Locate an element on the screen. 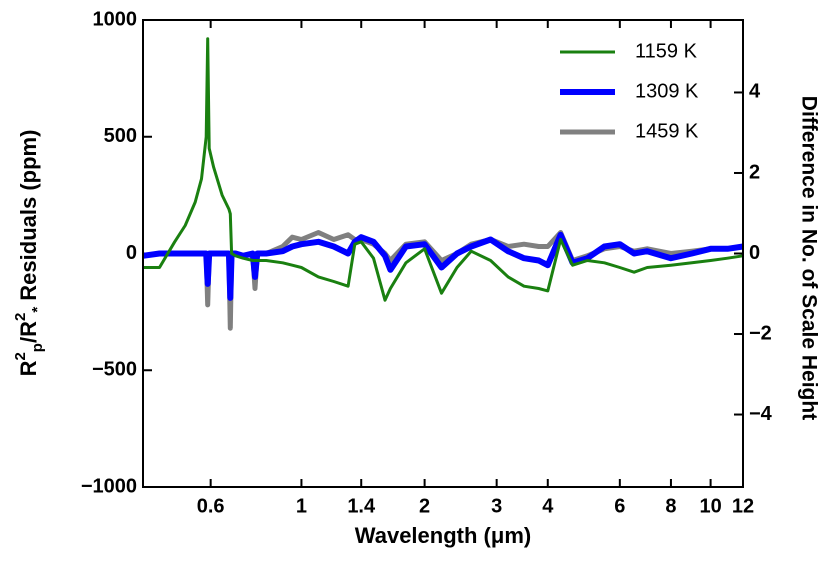 The height and width of the screenshot is (561, 831). series-line is located at coordinates (443, 266).